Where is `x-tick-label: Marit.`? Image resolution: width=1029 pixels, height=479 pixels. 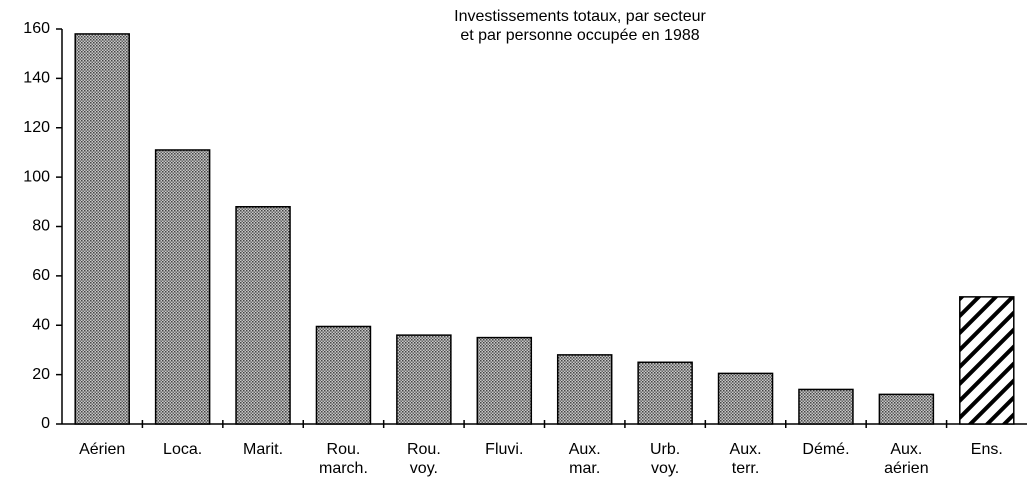 x-tick-label: Marit. is located at coordinates (263, 449).